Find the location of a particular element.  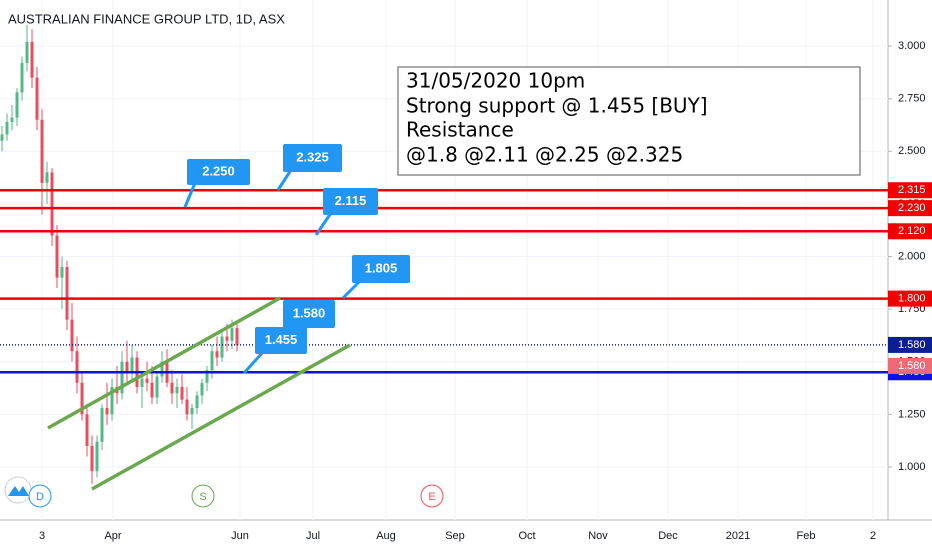

x-tick-label: Aug is located at coordinates (386, 536).